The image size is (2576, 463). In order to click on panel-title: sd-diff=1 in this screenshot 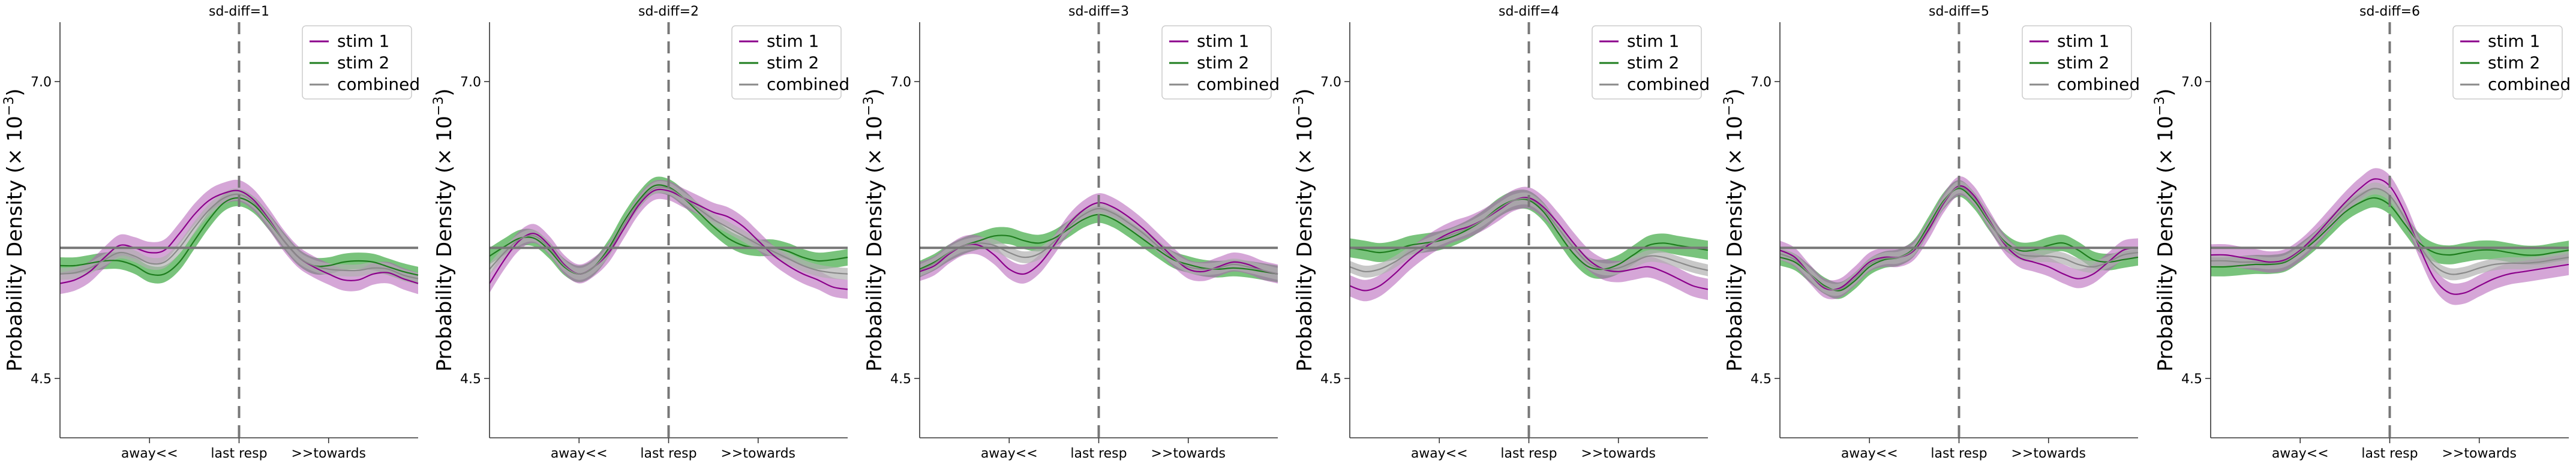, I will do `click(239, 11)`.